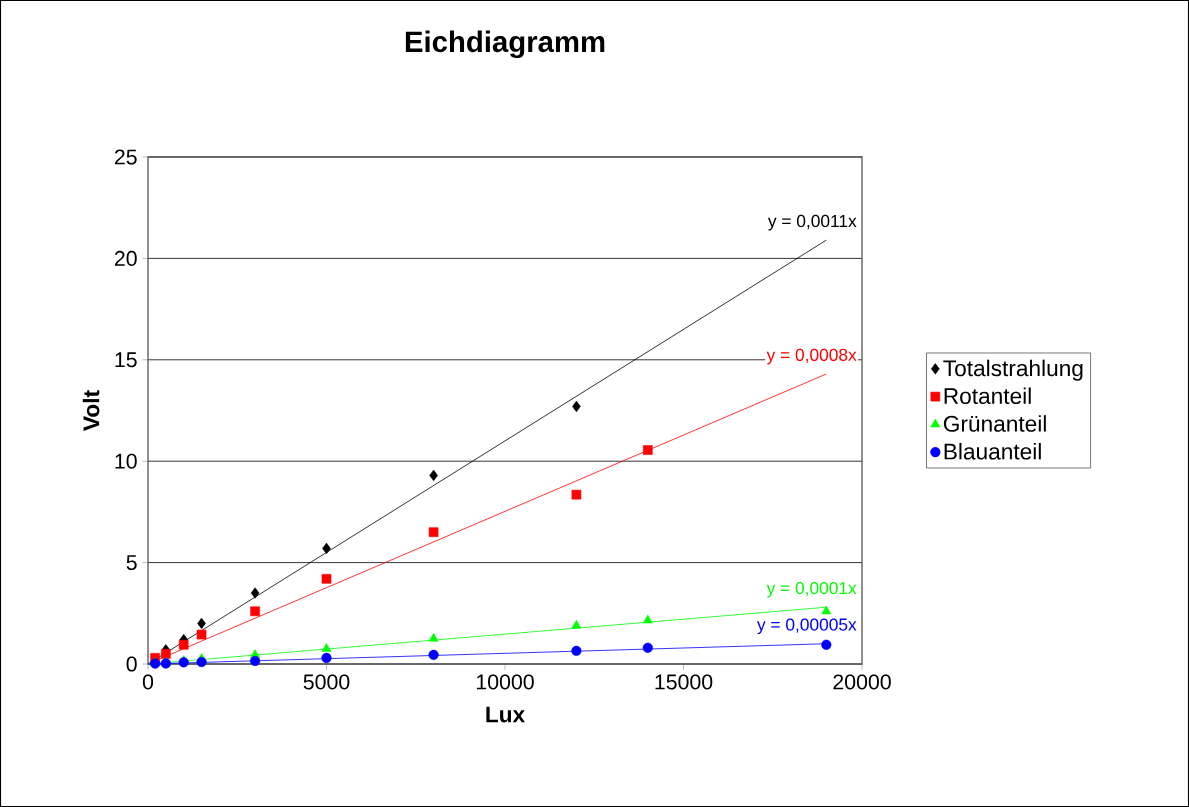  What do you see at coordinates (807, 626) in the screenshot?
I see `annotation: y = 0,00005x` at bounding box center [807, 626].